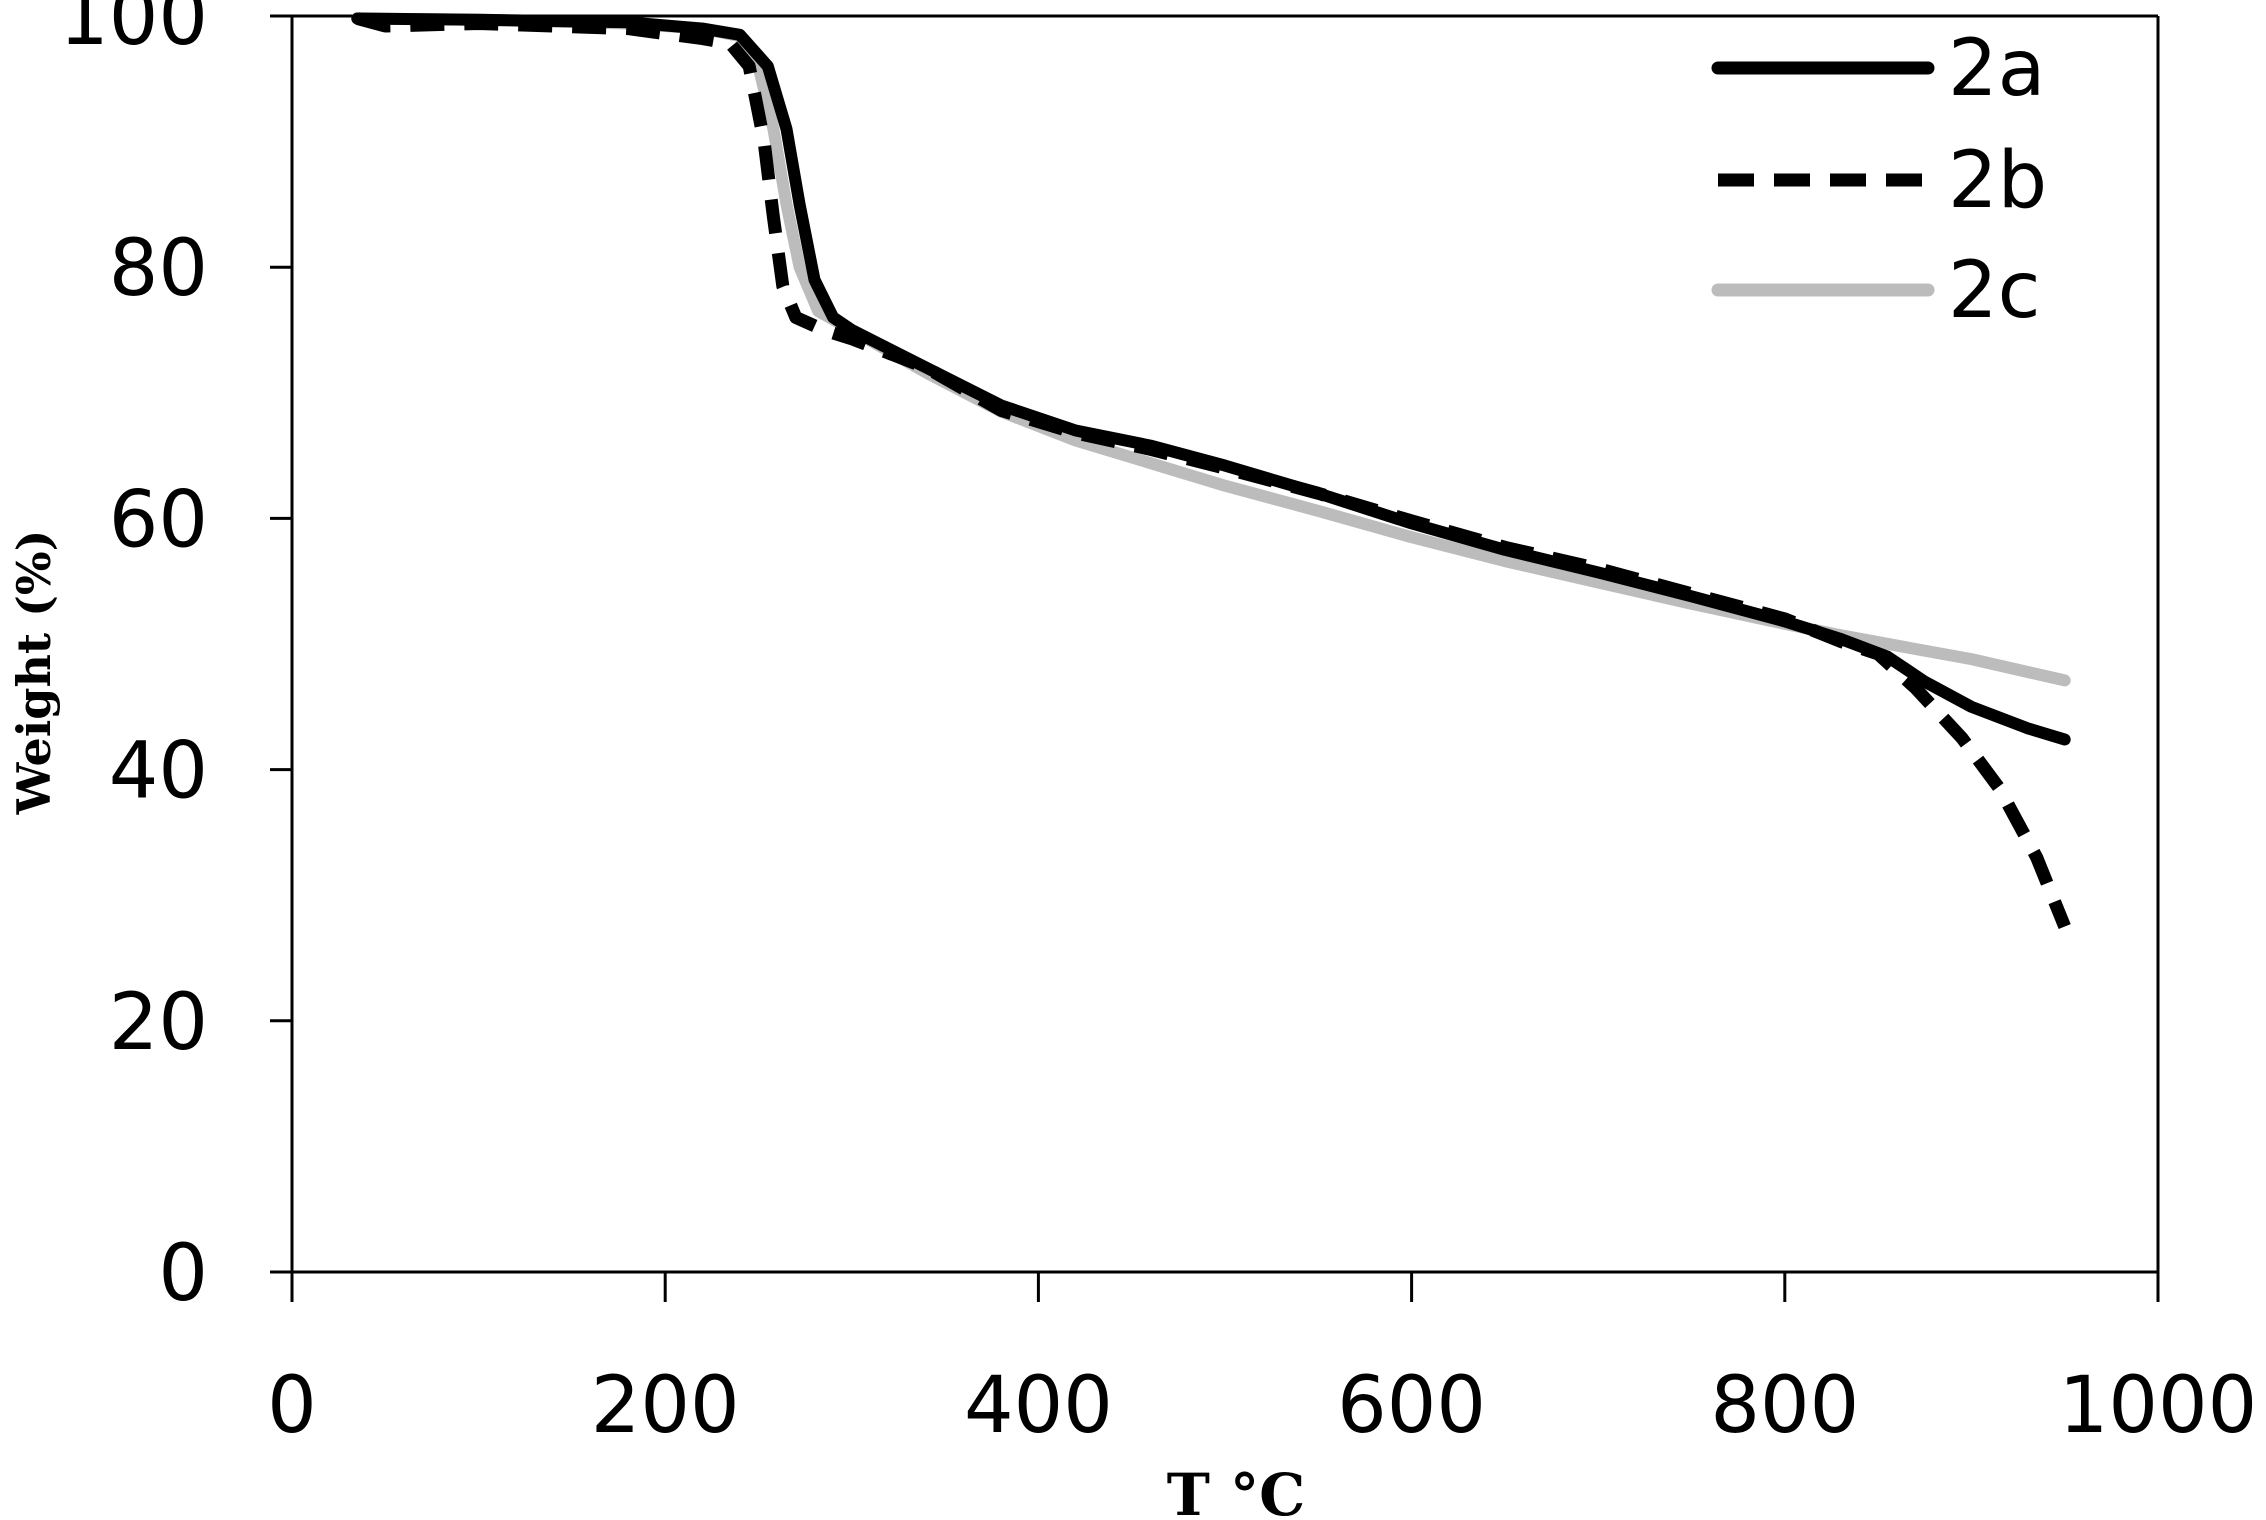  Describe the element at coordinates (1411, 1406) in the screenshot. I see `x-tick-label: 600` at that location.